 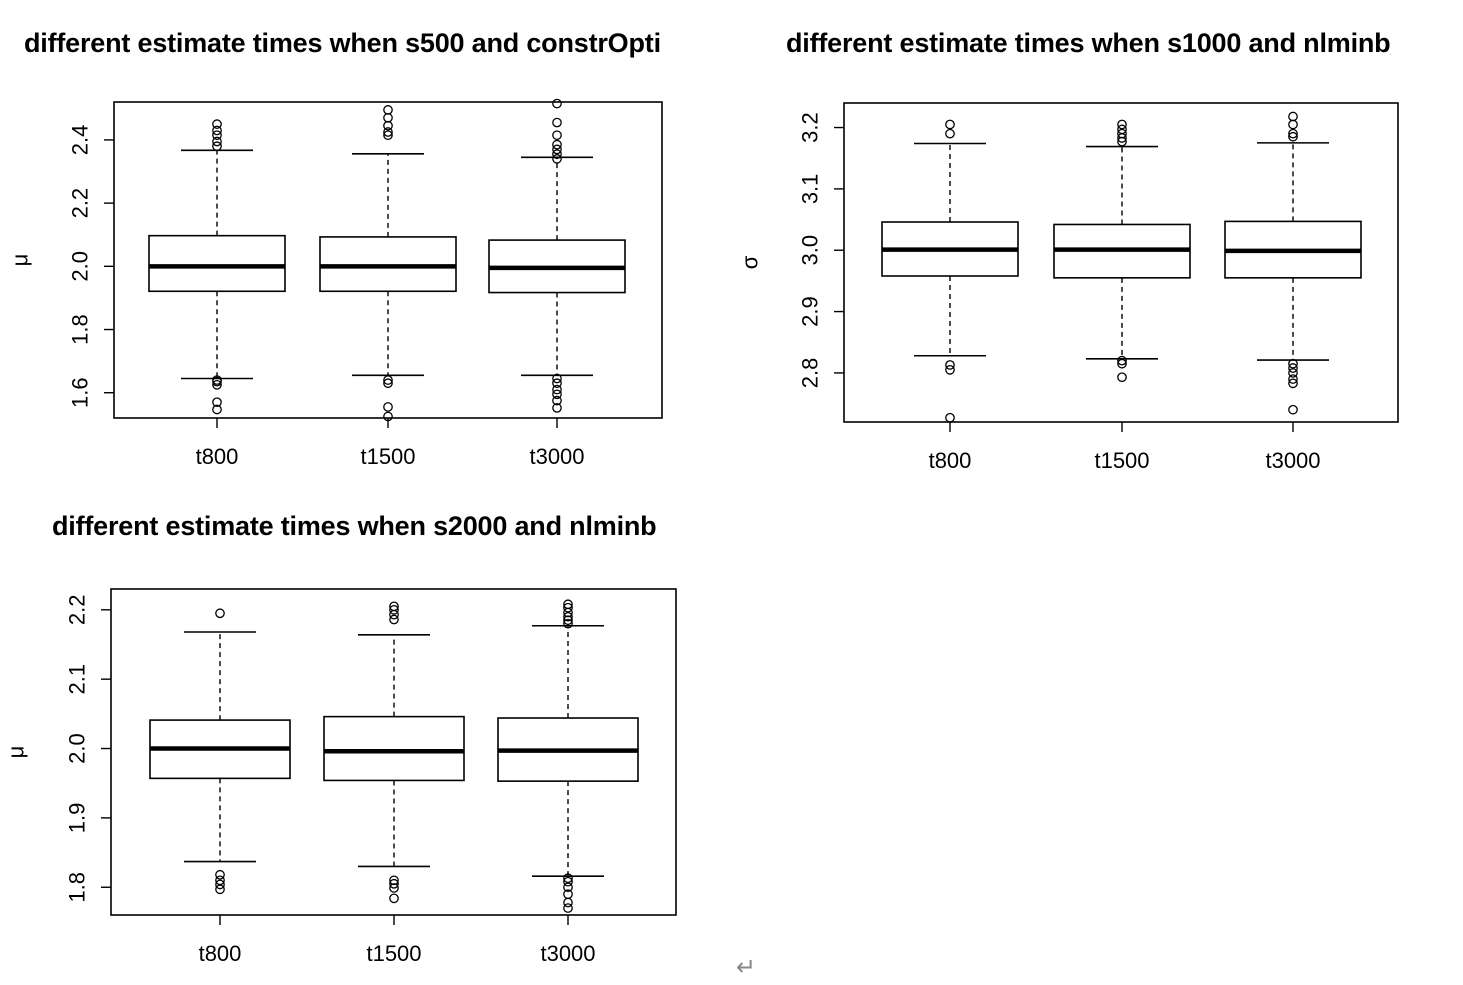 What do you see at coordinates (810, 250) in the screenshot?
I see `y-tick-label: 3.0` at bounding box center [810, 250].